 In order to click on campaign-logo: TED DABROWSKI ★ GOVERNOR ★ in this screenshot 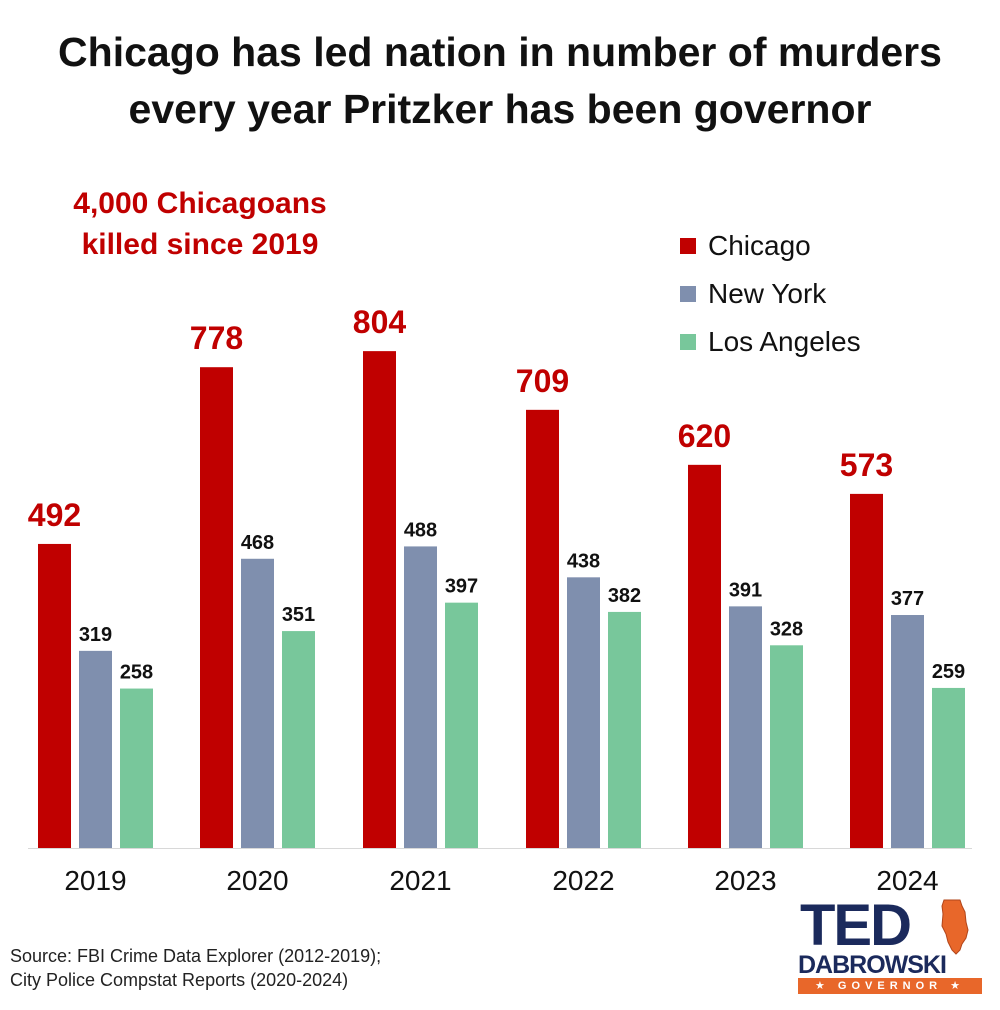, I will do `click(892, 947)`.